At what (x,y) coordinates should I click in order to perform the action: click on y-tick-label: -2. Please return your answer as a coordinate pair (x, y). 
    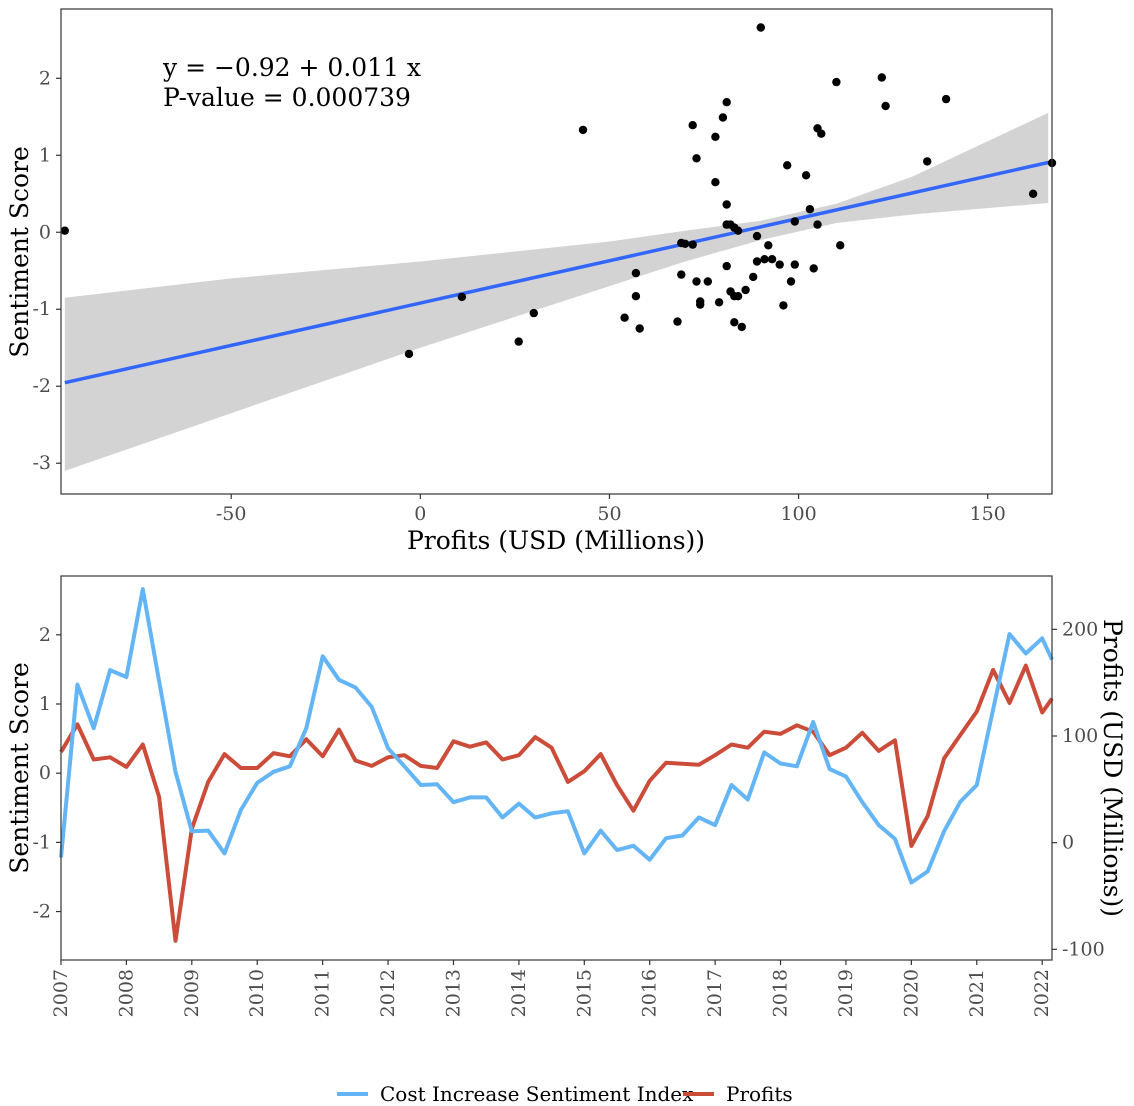
    Looking at the image, I should click on (41, 386).